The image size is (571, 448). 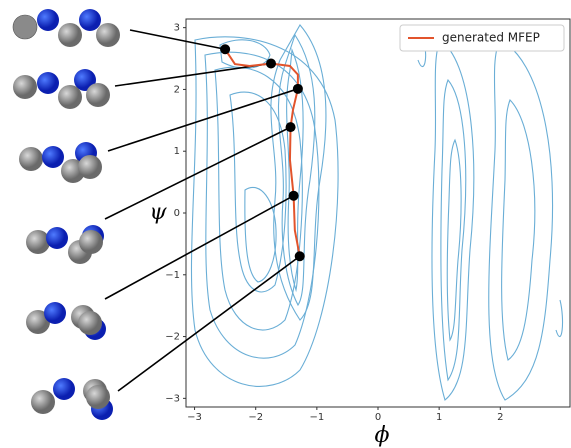 I want to click on legend-box, so click(x=482, y=38).